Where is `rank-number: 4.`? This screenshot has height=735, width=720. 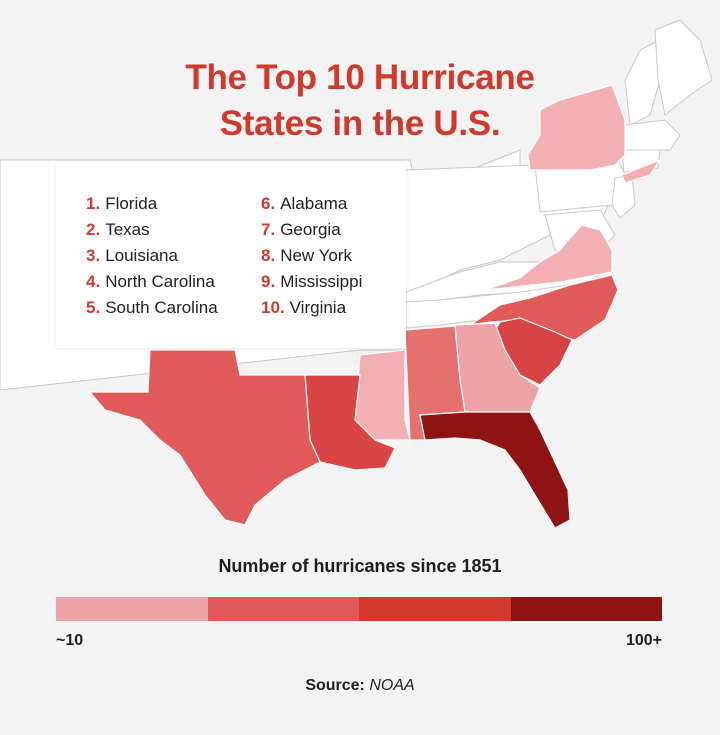 rank-number: 4. is located at coordinates (93, 281).